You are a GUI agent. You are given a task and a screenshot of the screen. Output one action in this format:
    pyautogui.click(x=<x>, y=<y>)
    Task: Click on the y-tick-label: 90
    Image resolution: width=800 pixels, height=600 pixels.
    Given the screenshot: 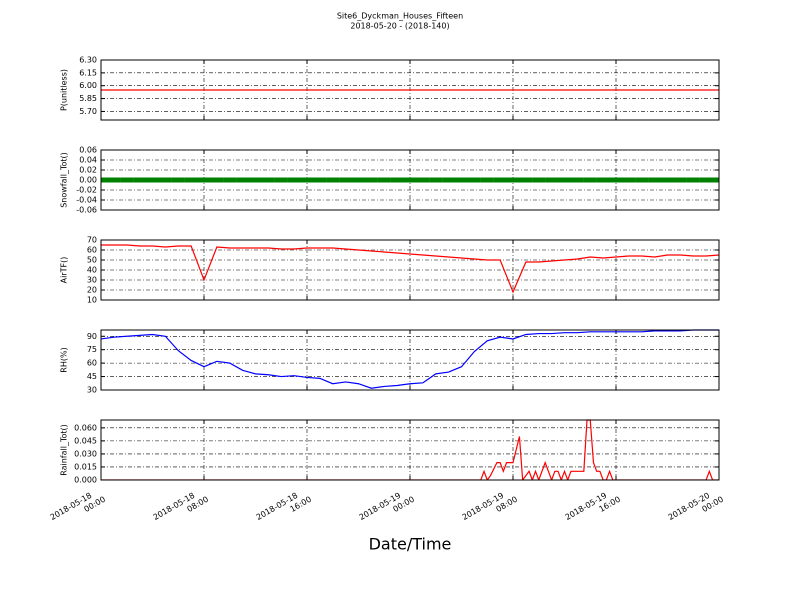 What is the action you would take?
    pyautogui.click(x=92, y=336)
    